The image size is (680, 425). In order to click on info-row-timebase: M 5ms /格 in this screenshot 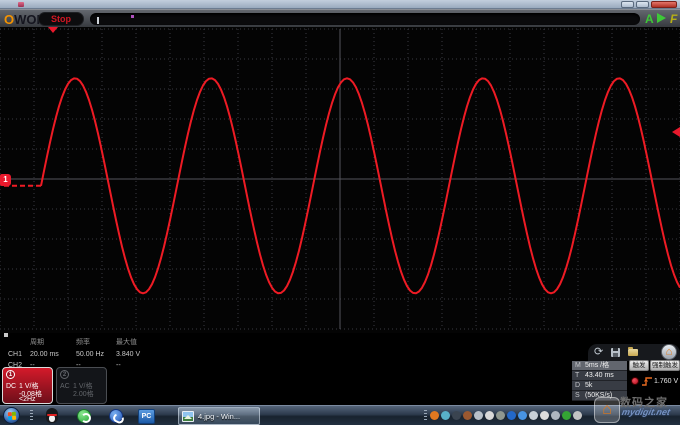, I will do `click(599, 366)`.